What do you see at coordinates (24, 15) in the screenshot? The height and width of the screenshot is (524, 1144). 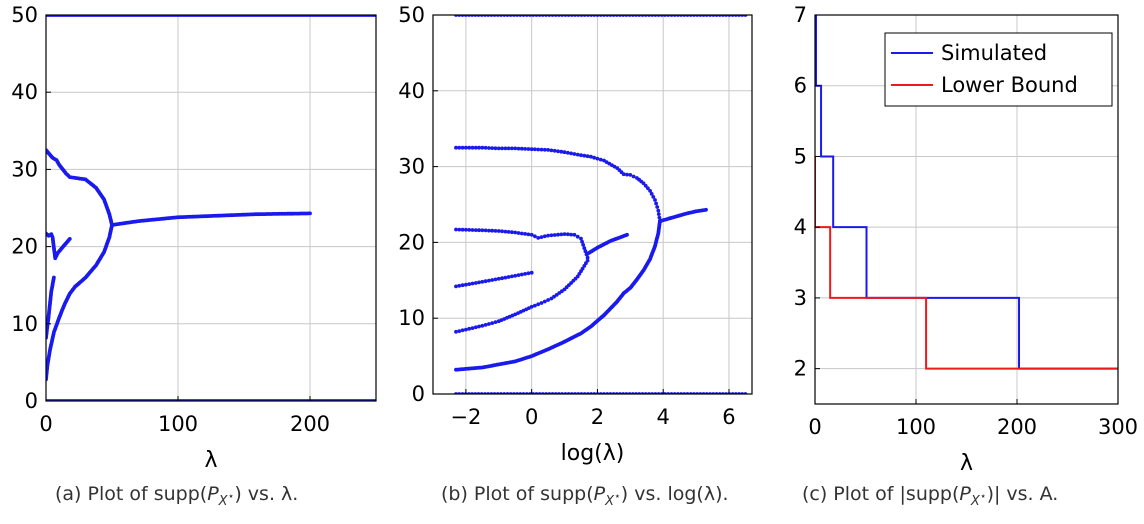 I see `y-tick-label: 50` at bounding box center [24, 15].